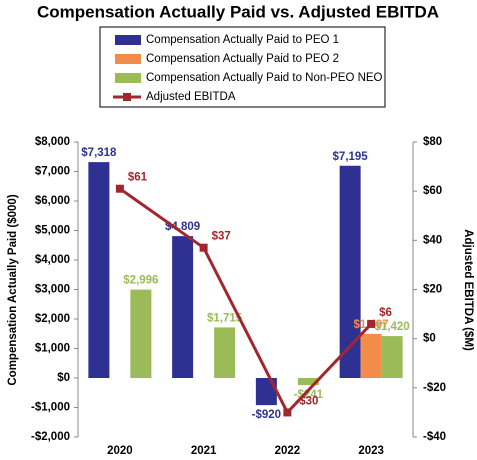 The image size is (477, 460). I want to click on y2-tick-label: $0, so click(429, 339).